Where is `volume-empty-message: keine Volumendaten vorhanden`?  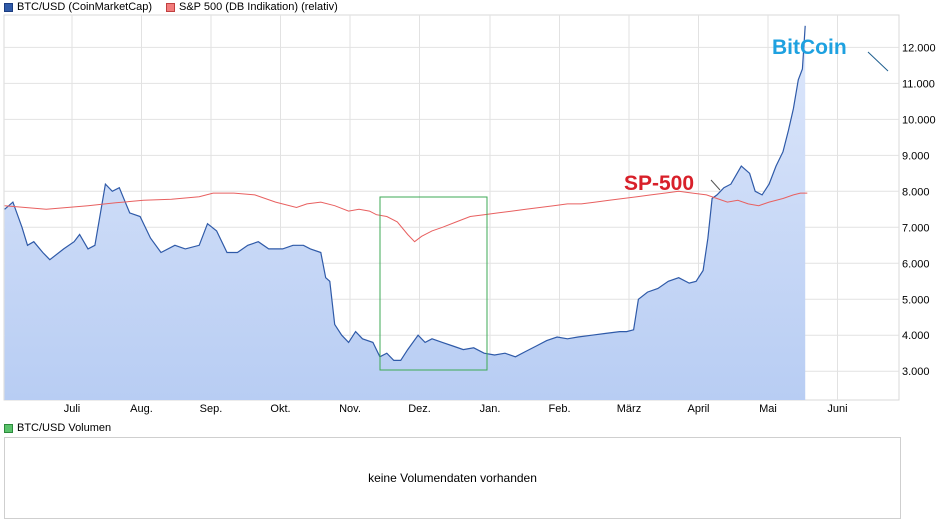
volume-empty-message: keine Volumendaten vorhanden is located at coordinates (452, 478).